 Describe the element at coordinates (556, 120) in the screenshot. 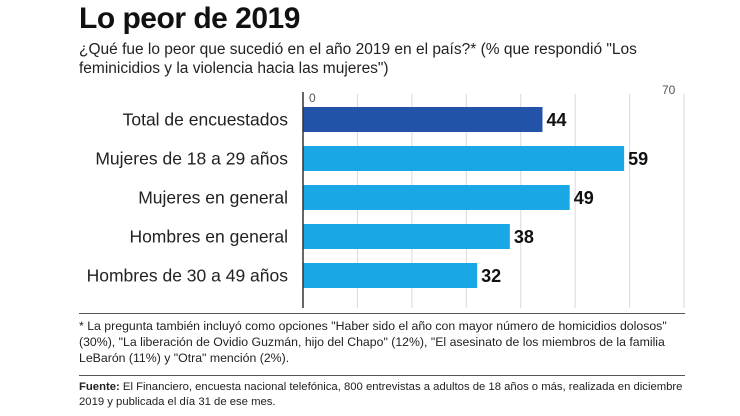

I see `value-label: 44` at that location.